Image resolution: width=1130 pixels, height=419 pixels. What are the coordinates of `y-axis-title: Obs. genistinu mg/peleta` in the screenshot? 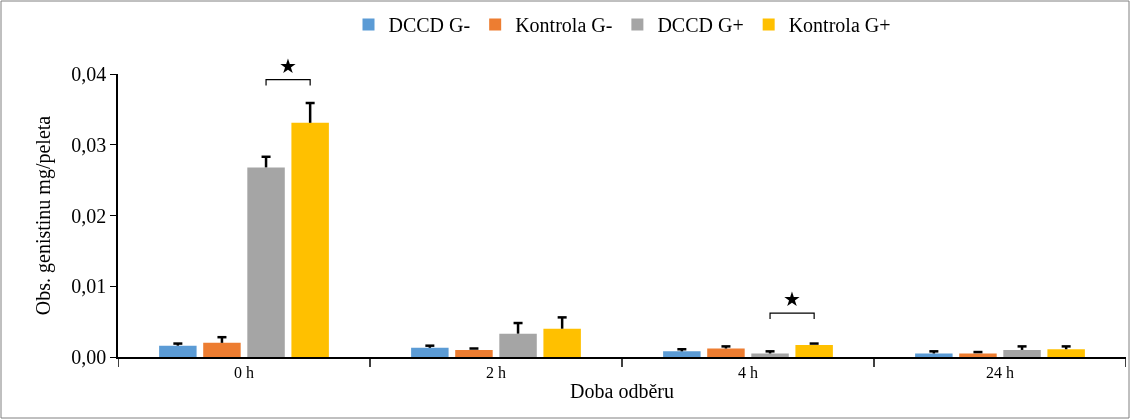 It's located at (44, 215).